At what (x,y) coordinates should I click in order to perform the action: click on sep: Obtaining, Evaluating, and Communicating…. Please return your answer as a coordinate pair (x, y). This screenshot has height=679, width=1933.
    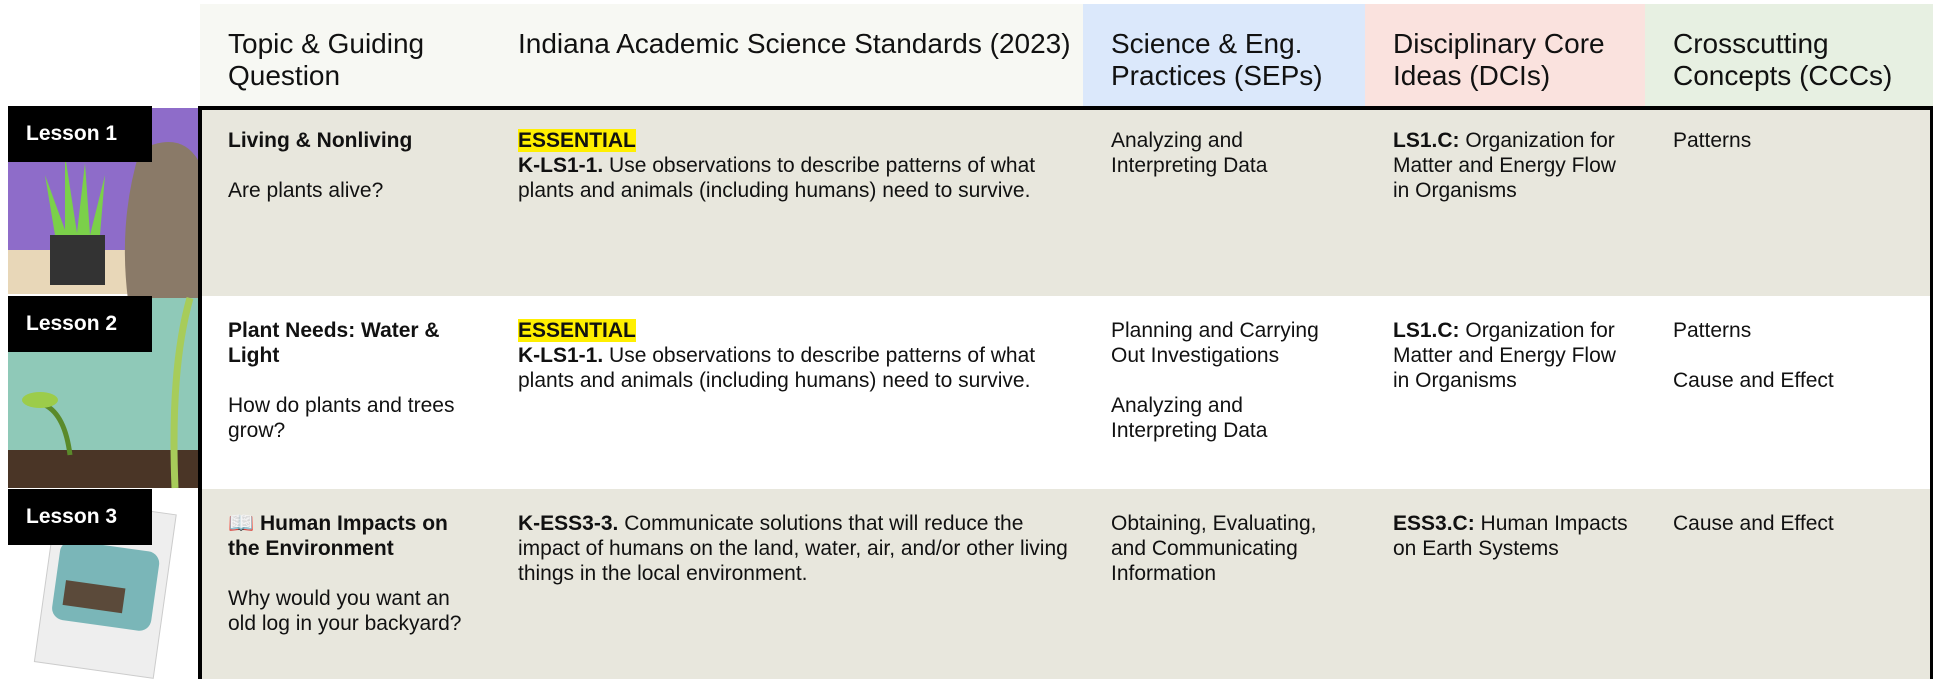
    Looking at the image, I should click on (1214, 548).